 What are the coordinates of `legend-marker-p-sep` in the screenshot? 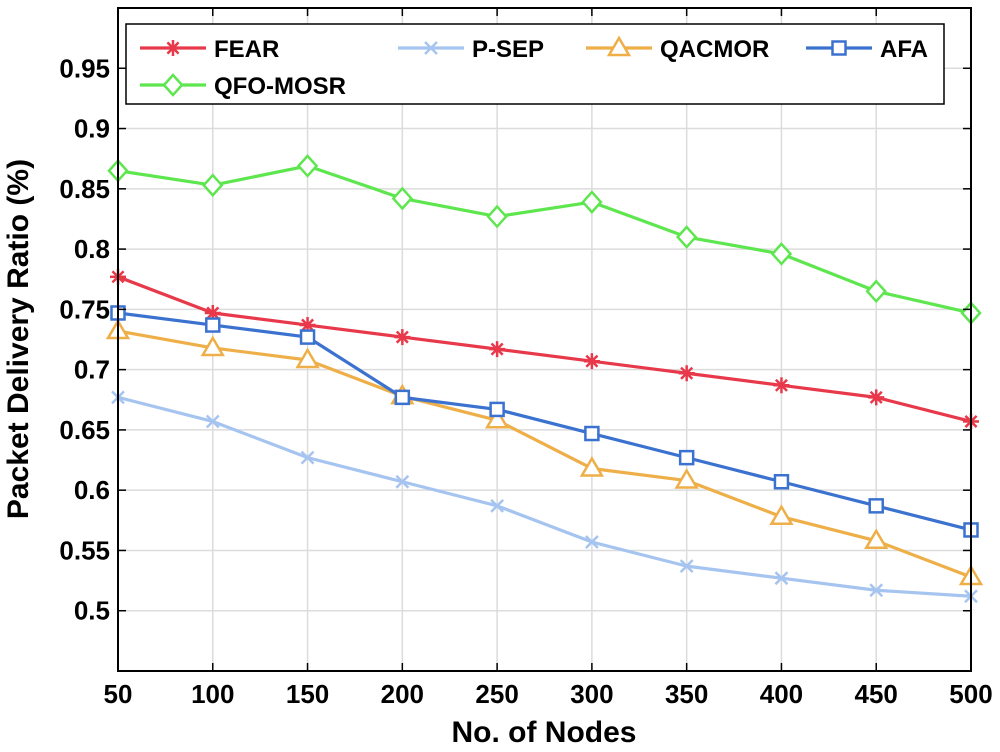 It's located at (431, 48).